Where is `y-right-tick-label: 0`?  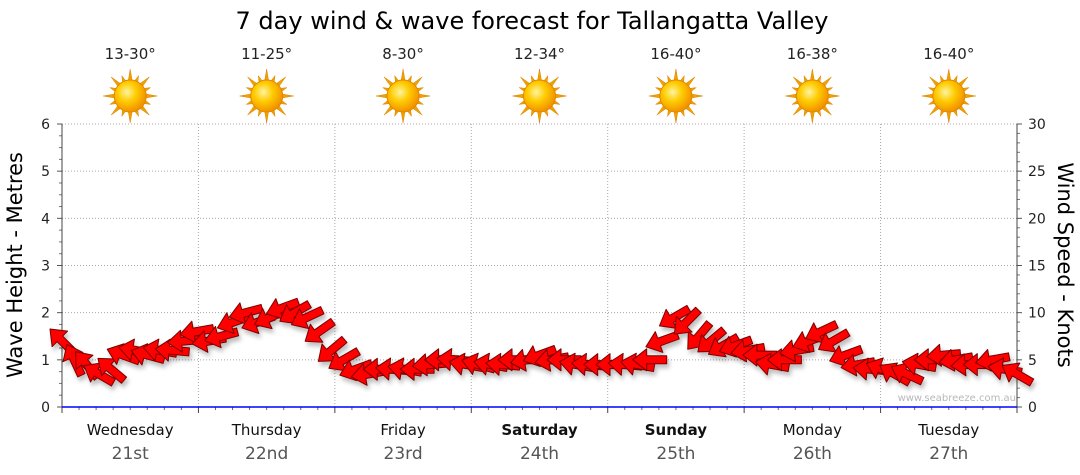 y-right-tick-label: 0 is located at coordinates (1032, 408).